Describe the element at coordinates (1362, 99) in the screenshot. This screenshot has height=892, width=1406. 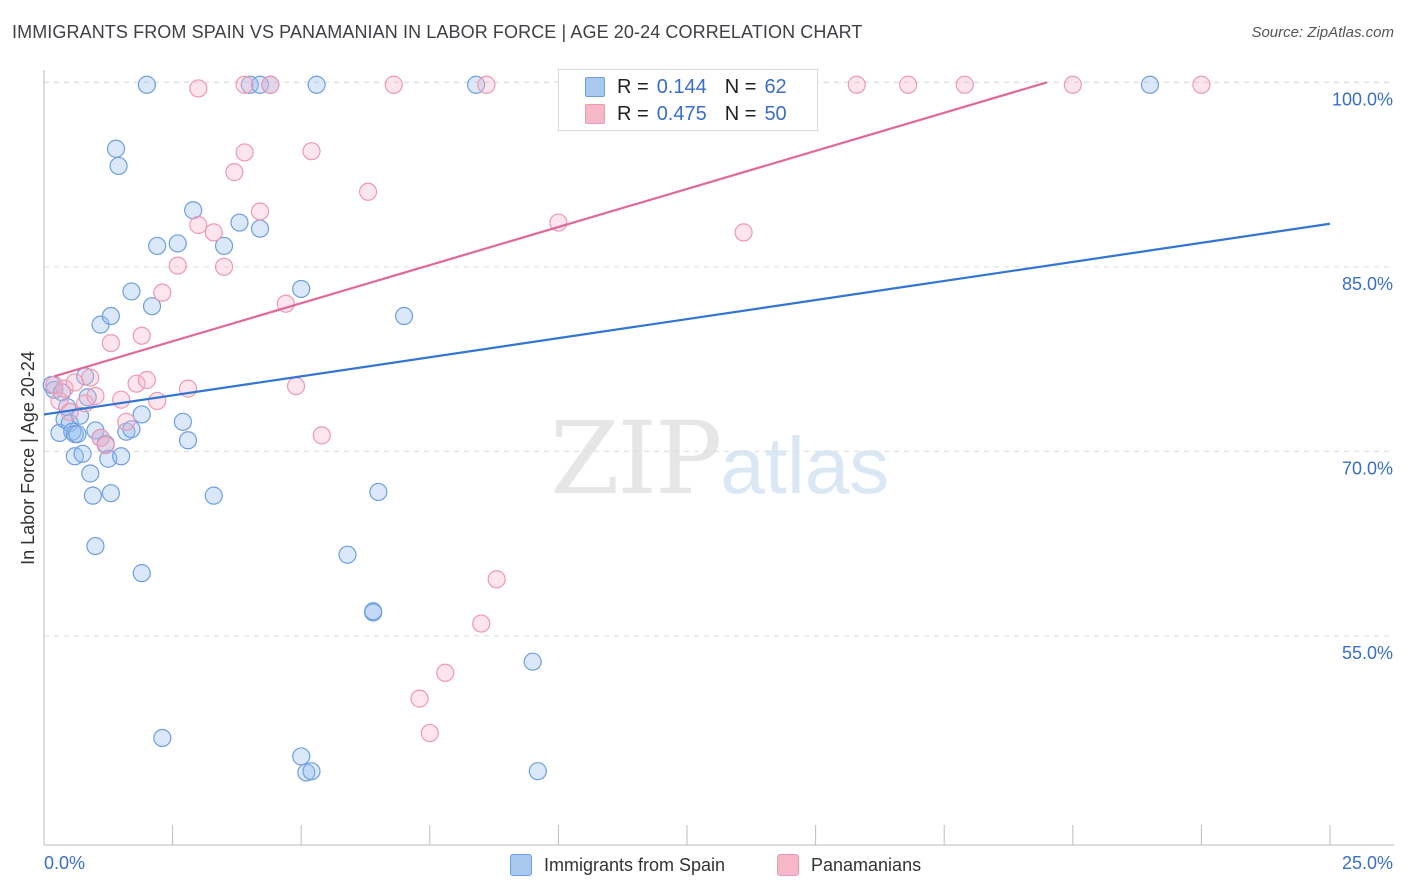
I see `y-tick-label: 100.0%` at that location.